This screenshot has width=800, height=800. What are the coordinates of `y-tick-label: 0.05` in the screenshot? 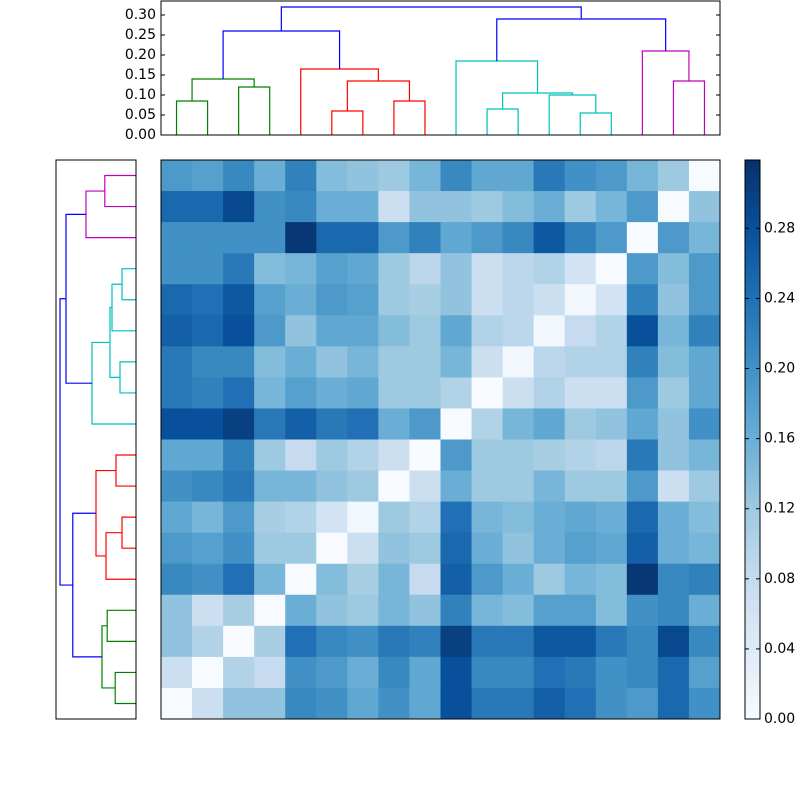 It's located at (140, 115).